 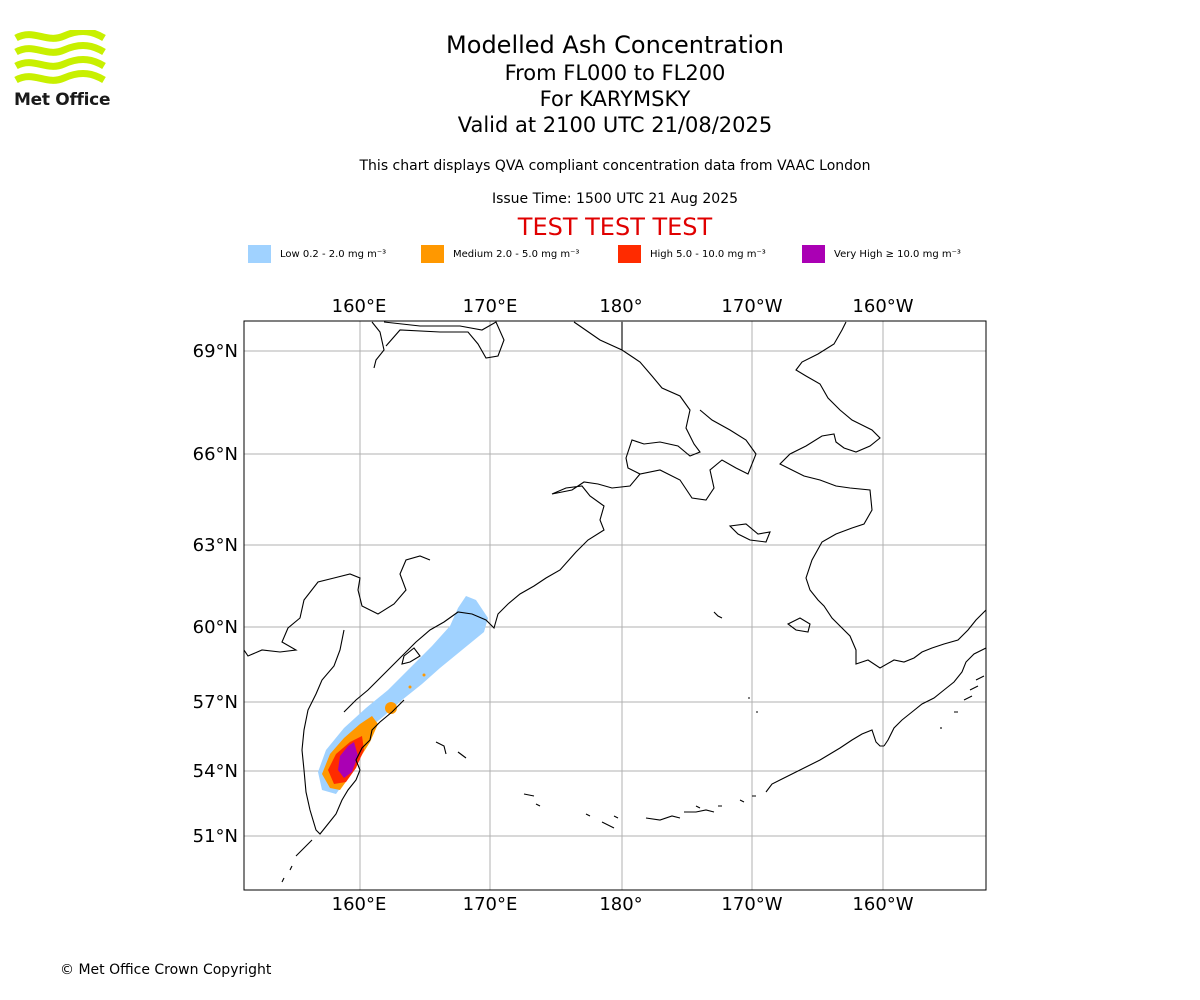 What do you see at coordinates (708, 254) in the screenshot?
I see `legend-label: High 5.0 - 10.0 mg m⁻³` at bounding box center [708, 254].